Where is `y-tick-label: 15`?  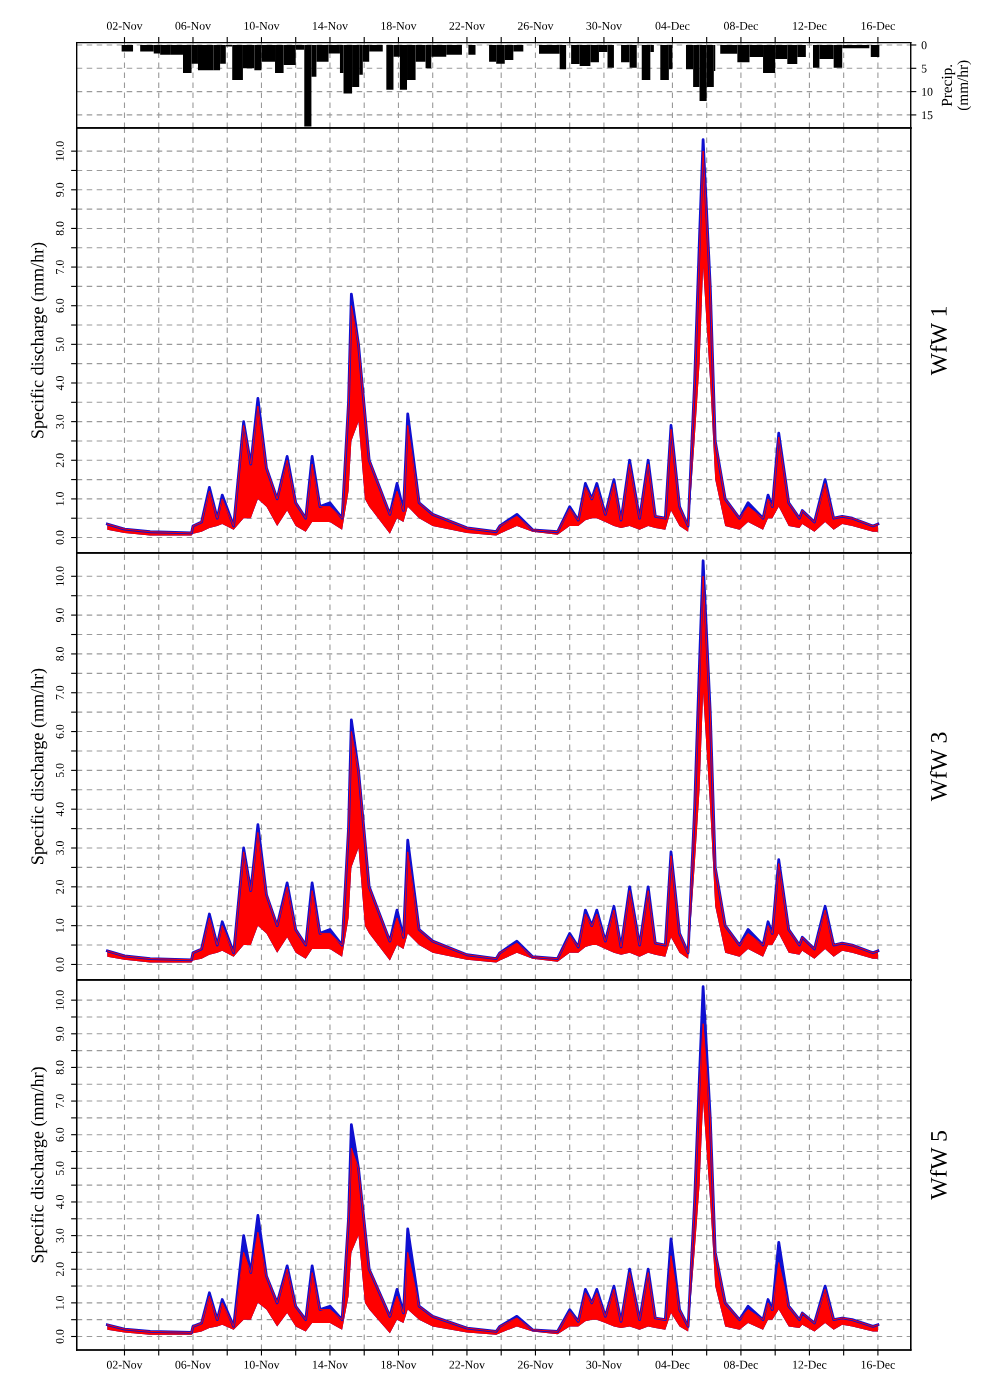
y-tick-label: 15 is located at coordinates (927, 115).